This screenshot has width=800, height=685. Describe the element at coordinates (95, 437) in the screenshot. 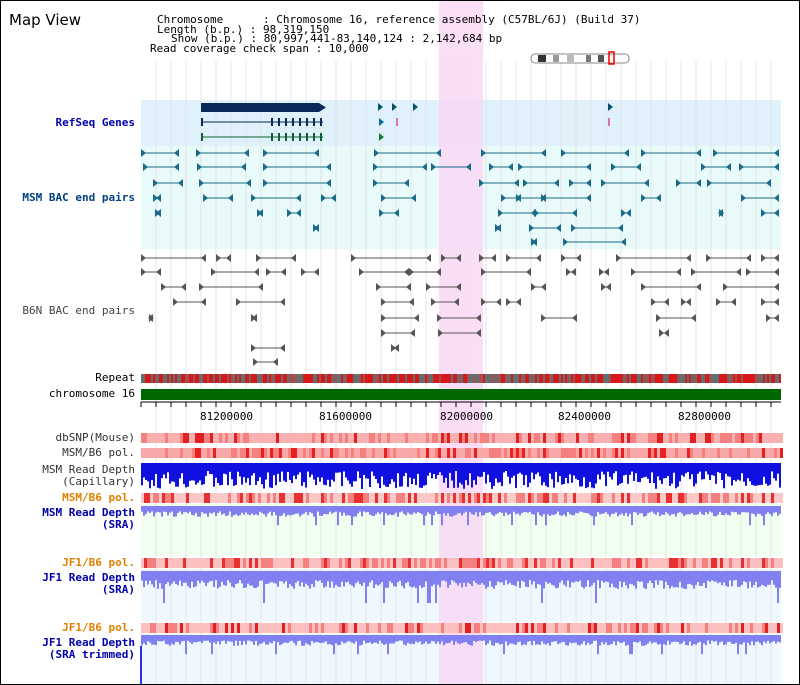

I see `track-label-dbsnp: dbSNP(Mouse)` at that location.